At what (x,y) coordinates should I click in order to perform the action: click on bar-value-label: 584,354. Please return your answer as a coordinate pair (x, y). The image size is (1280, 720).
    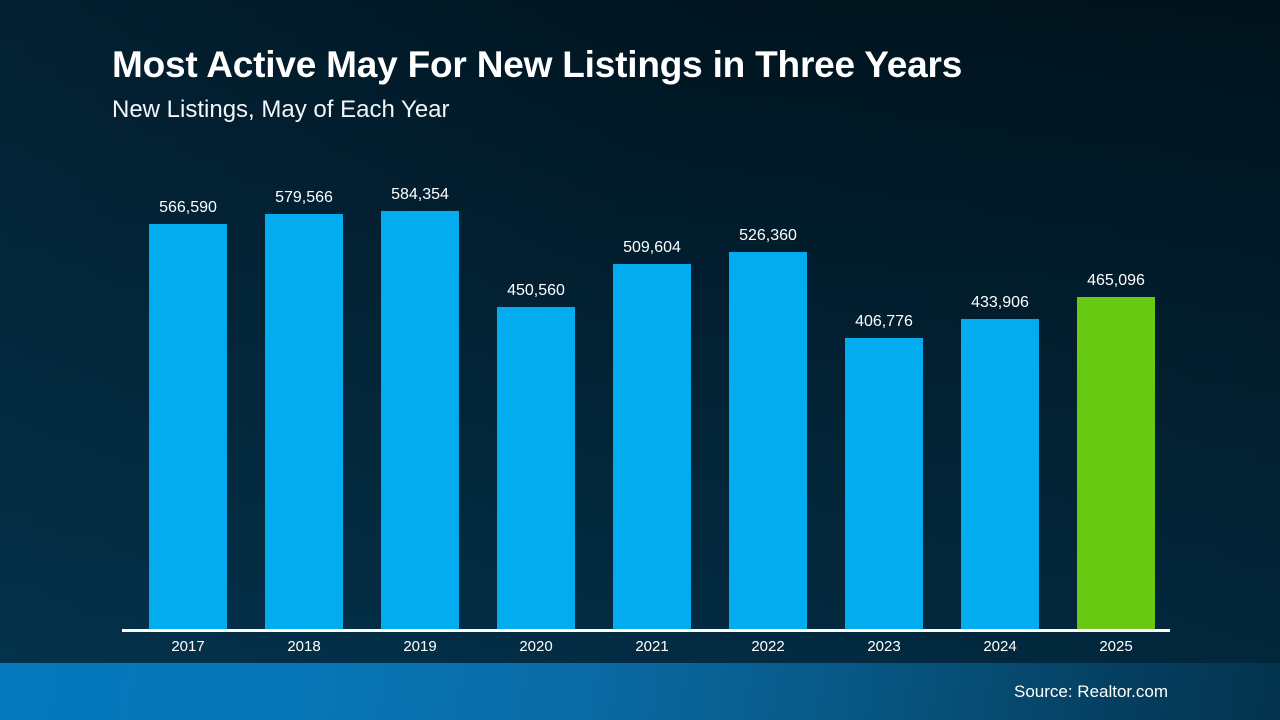
    Looking at the image, I should click on (420, 194).